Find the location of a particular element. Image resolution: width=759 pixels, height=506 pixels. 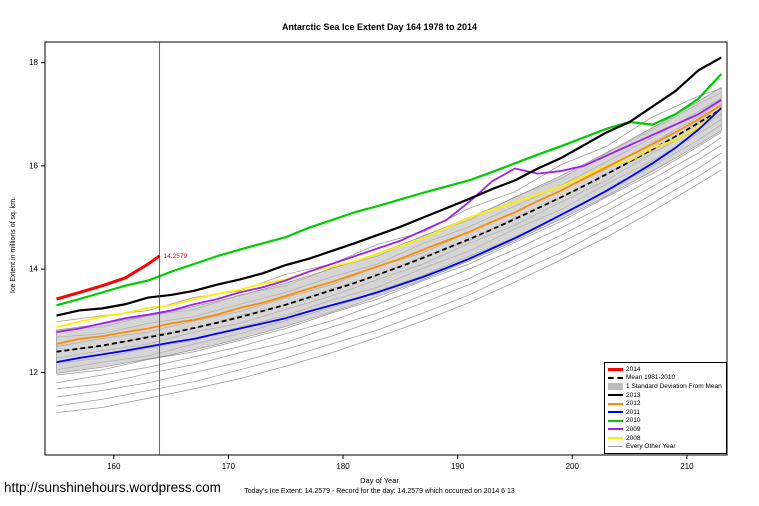

legend-label: 2008 is located at coordinates (633, 438).